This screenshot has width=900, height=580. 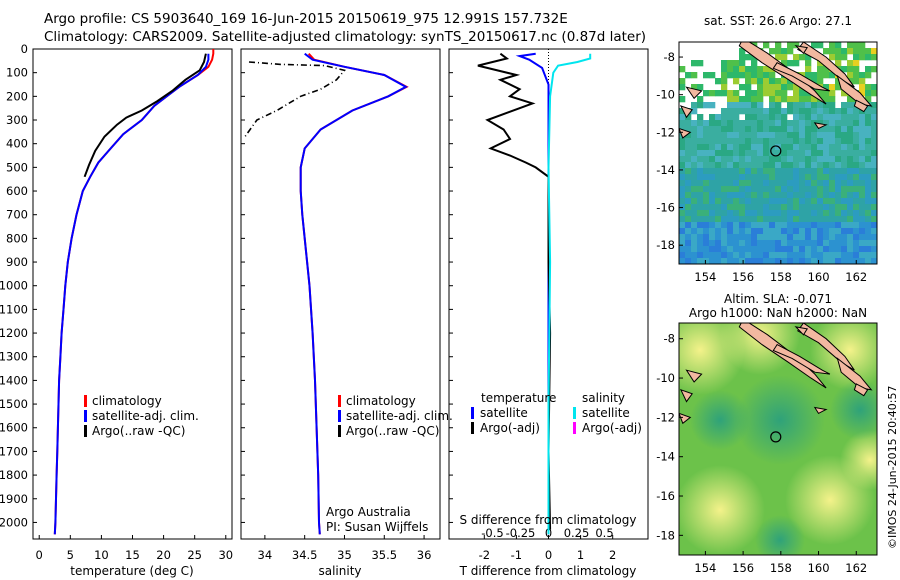 What do you see at coordinates (761, 167) in the screenshot?
I see `sst-map-axes: 154 156 158 160 162 -8 -10 -12 -14 -16 -18` at bounding box center [761, 167].